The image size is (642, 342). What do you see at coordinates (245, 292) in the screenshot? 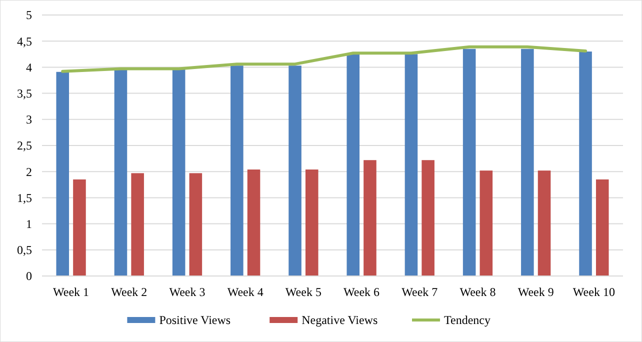
I see `x-tick-label: Week 4` at bounding box center [245, 292].